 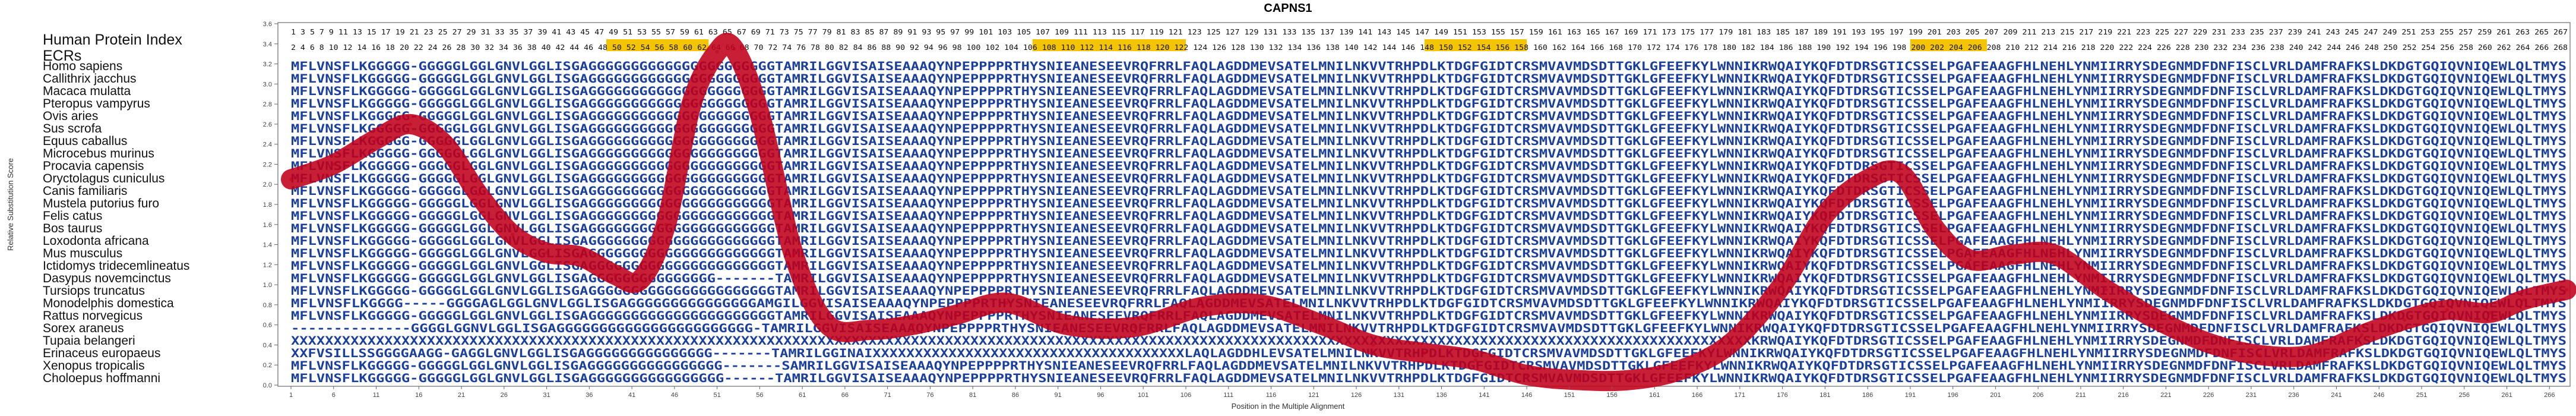 What do you see at coordinates (267, 25) in the screenshot?
I see `y-tick-label: 3.6` at bounding box center [267, 25].